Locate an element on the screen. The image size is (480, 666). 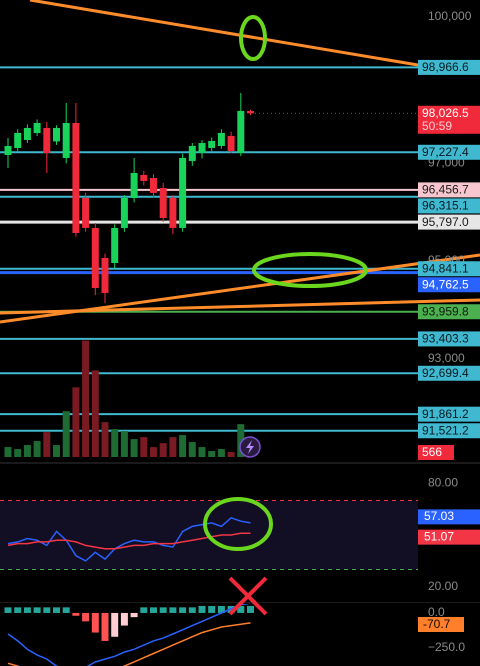
macd-pane is located at coordinates (129, 635).